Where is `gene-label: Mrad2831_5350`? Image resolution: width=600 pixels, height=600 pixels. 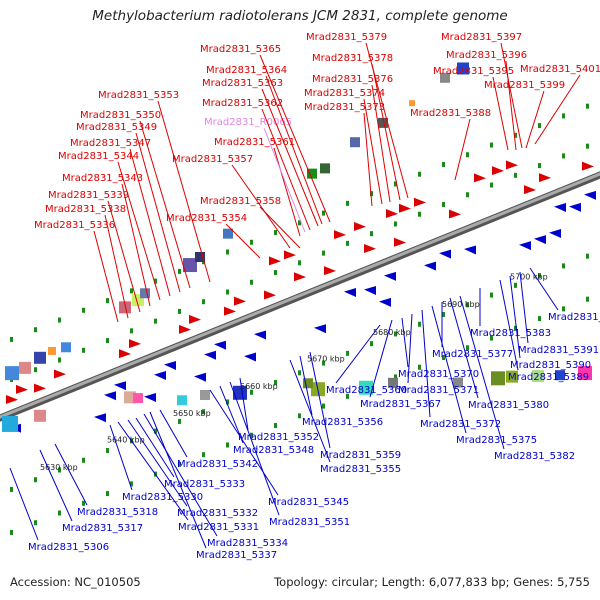 gene-label: Mrad2831_5350 is located at coordinates (120, 115).